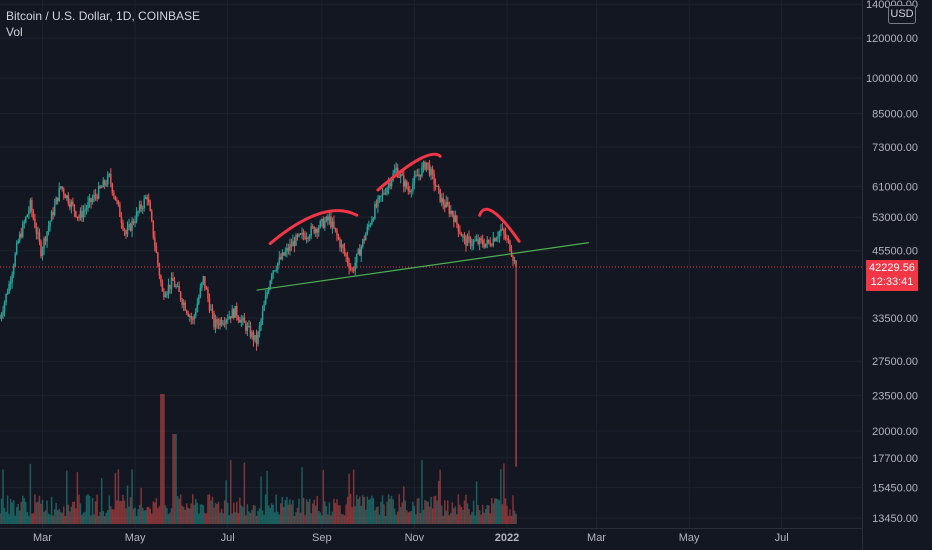 The image size is (932, 550). I want to click on volume-indicator-label: Vol, so click(14, 32).